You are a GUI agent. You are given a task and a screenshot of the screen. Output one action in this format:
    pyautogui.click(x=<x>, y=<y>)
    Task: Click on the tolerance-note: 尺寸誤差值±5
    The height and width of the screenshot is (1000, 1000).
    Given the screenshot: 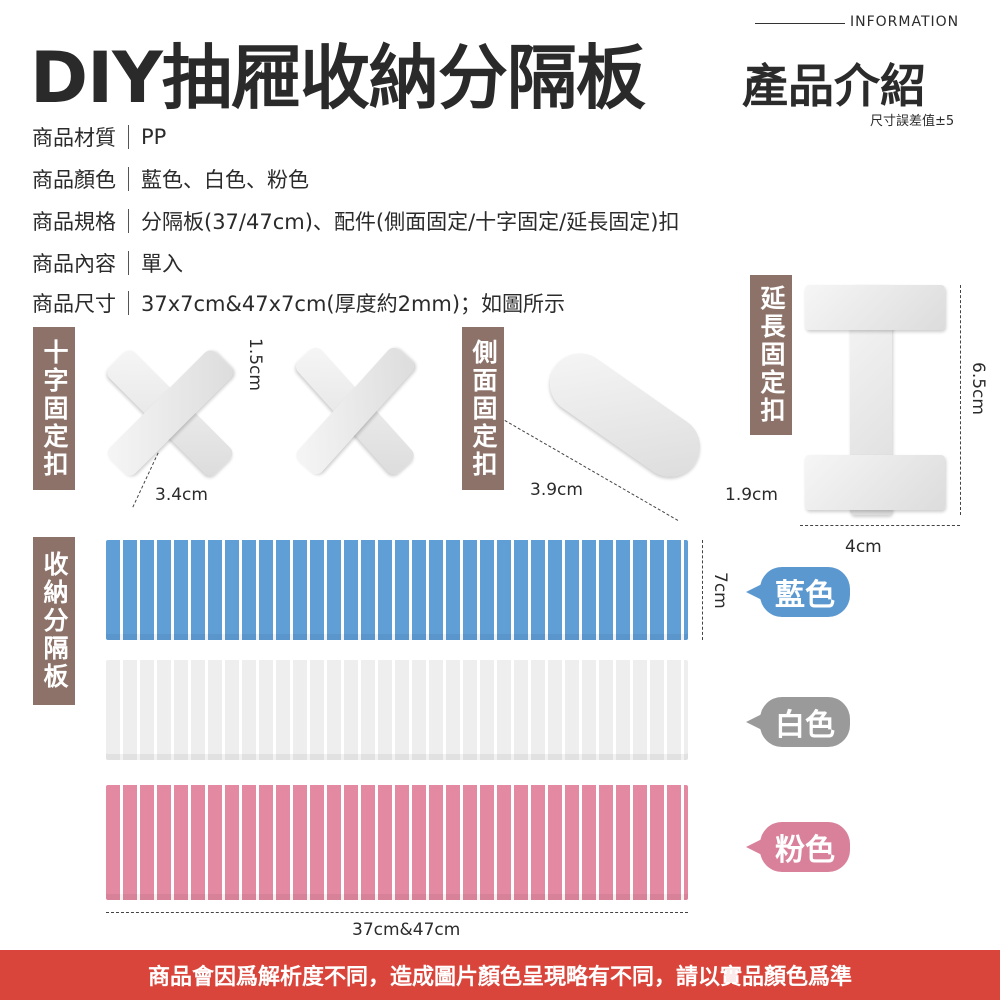 What is the action you would take?
    pyautogui.click(x=912, y=121)
    